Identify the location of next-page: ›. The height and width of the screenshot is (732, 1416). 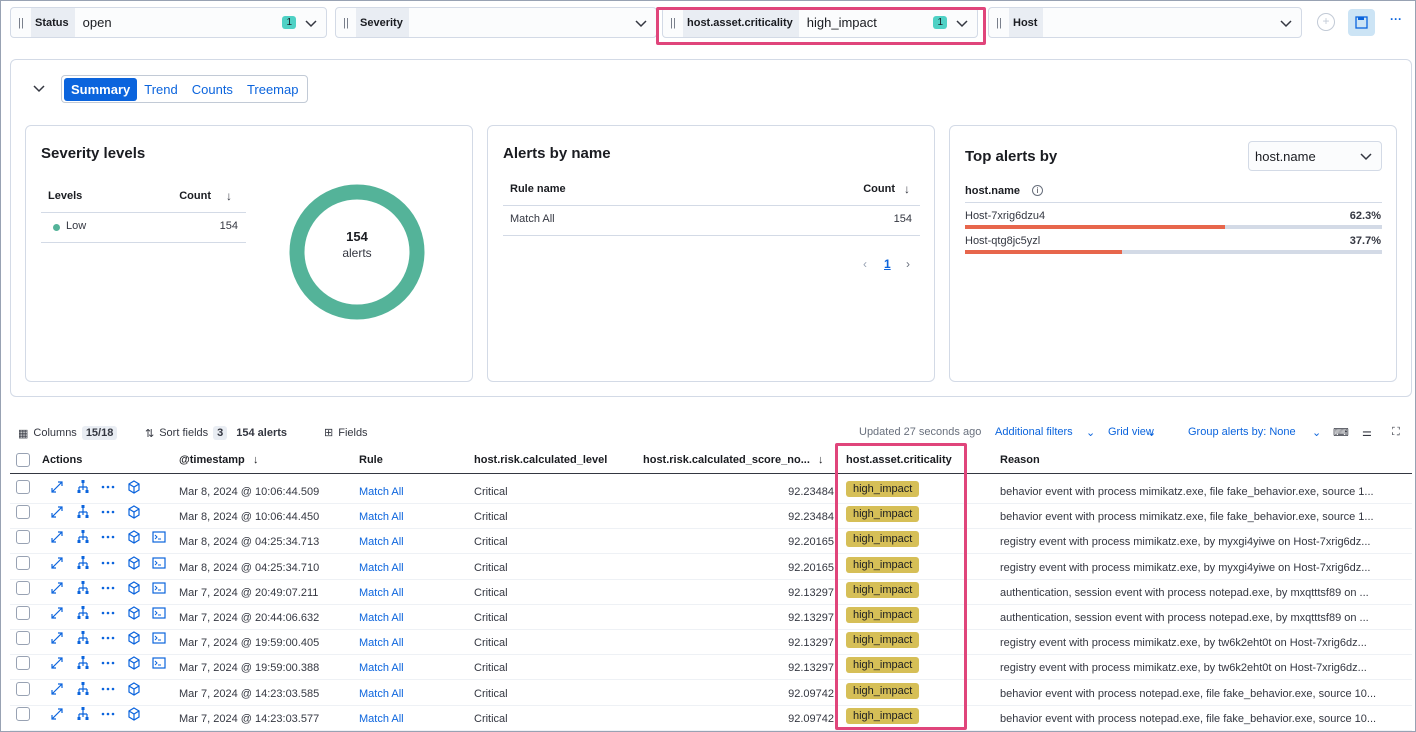
(908, 264).